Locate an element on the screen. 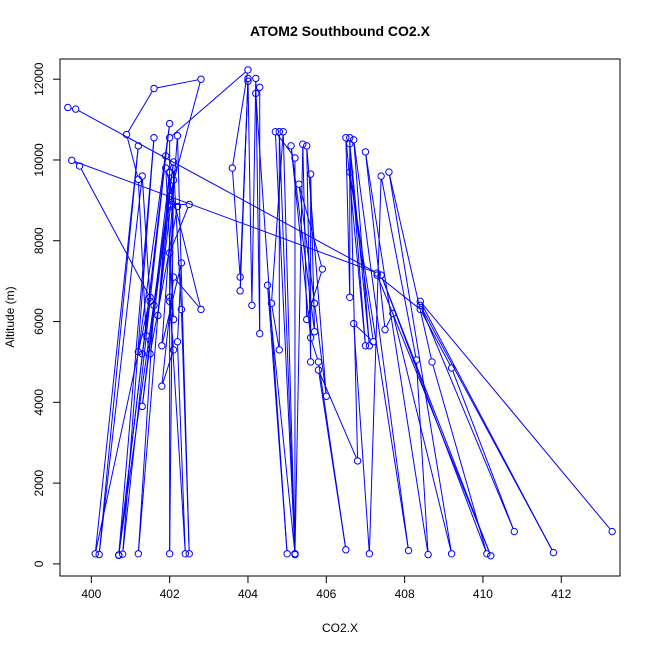  x-tick-label: 410 is located at coordinates (483, 594).